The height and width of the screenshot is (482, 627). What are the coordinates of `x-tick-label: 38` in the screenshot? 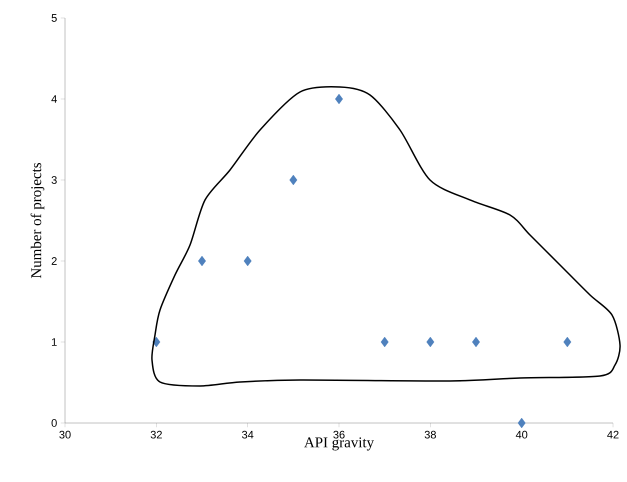 It's located at (430, 434).